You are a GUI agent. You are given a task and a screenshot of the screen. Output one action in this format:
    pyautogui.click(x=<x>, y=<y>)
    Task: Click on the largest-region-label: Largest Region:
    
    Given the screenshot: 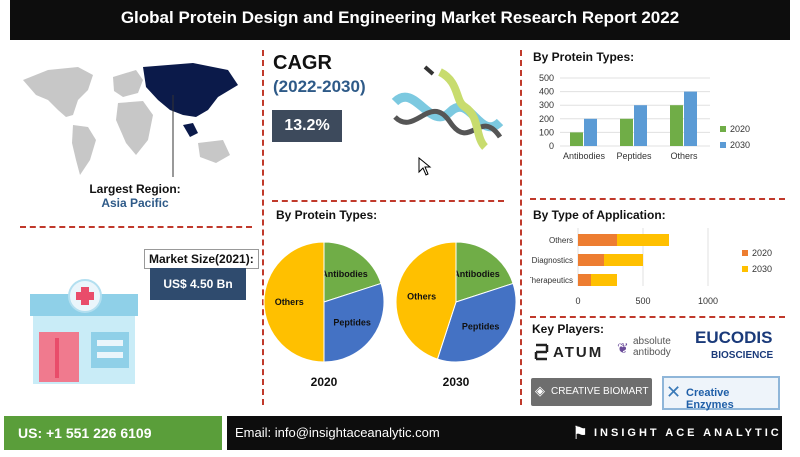 What is the action you would take?
    pyautogui.click(x=135, y=189)
    